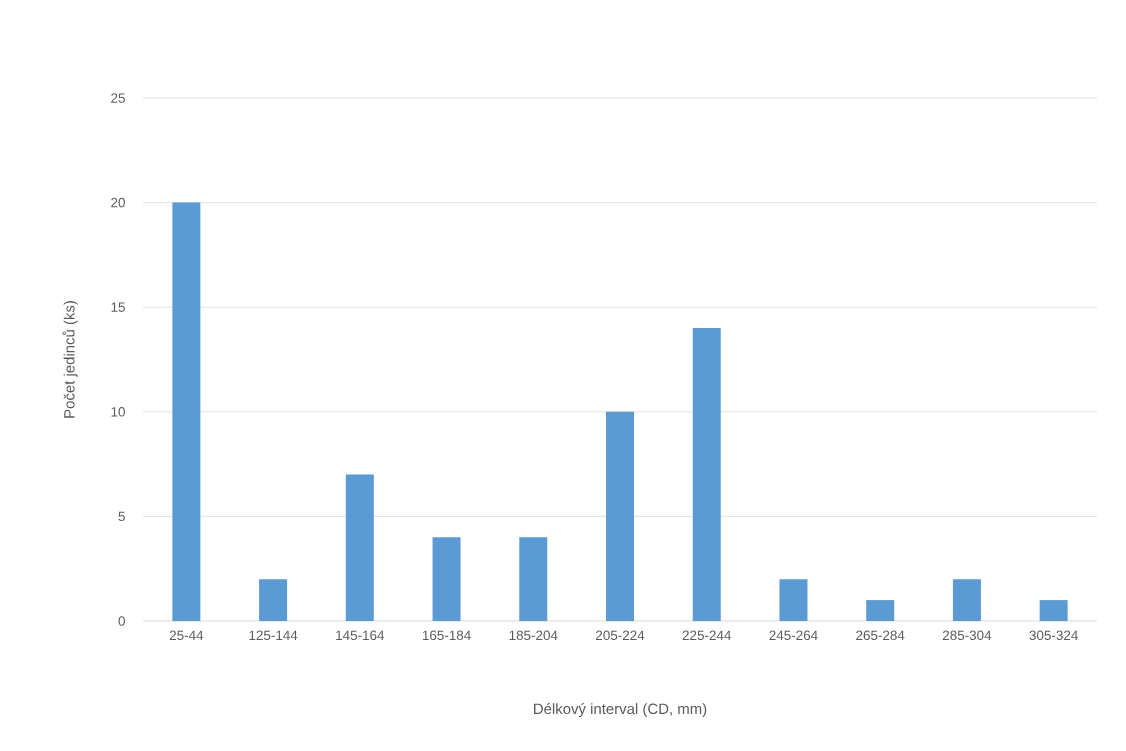  I want to click on y-tick-label: 15, so click(118, 307).